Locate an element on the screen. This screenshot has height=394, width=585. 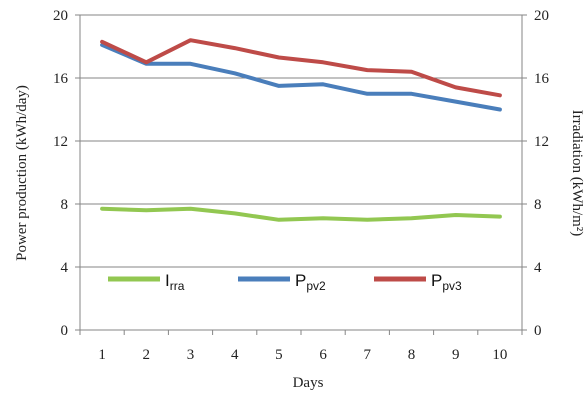
right-tick-label: 16 is located at coordinates (542, 79).